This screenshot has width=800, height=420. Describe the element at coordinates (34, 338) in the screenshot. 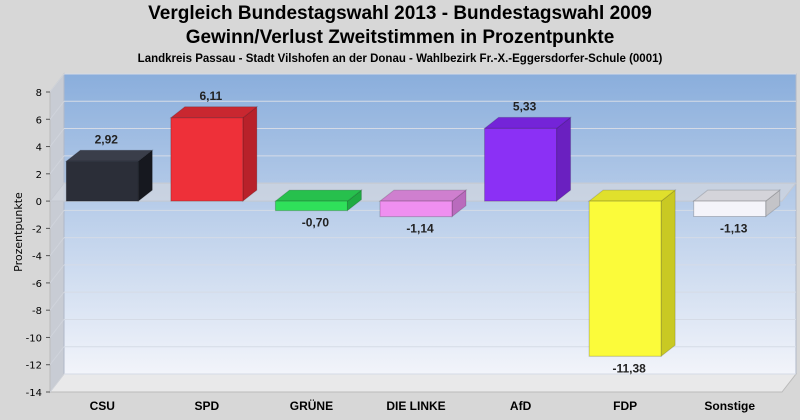

I see `y-tick-label: -10` at that location.